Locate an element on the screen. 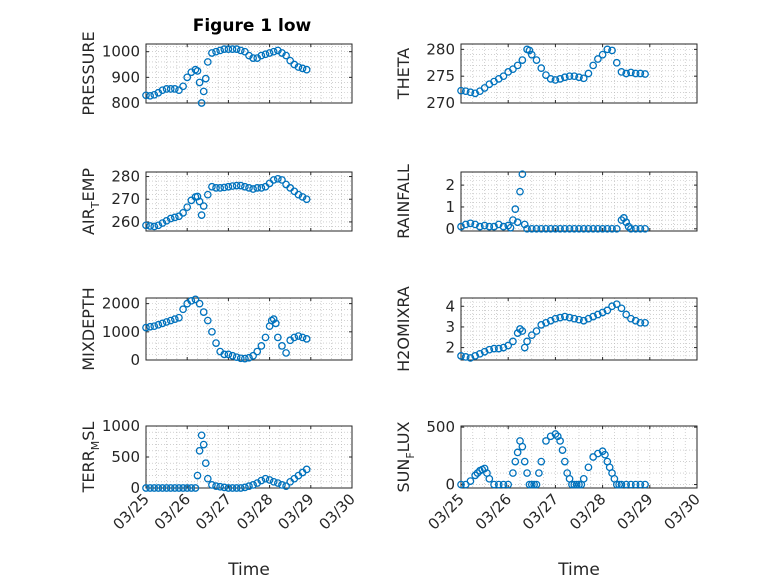 Image resolution: width=778 pixels, height=583 pixels. y-axis-label: PRESSURE is located at coordinates (88, 73).